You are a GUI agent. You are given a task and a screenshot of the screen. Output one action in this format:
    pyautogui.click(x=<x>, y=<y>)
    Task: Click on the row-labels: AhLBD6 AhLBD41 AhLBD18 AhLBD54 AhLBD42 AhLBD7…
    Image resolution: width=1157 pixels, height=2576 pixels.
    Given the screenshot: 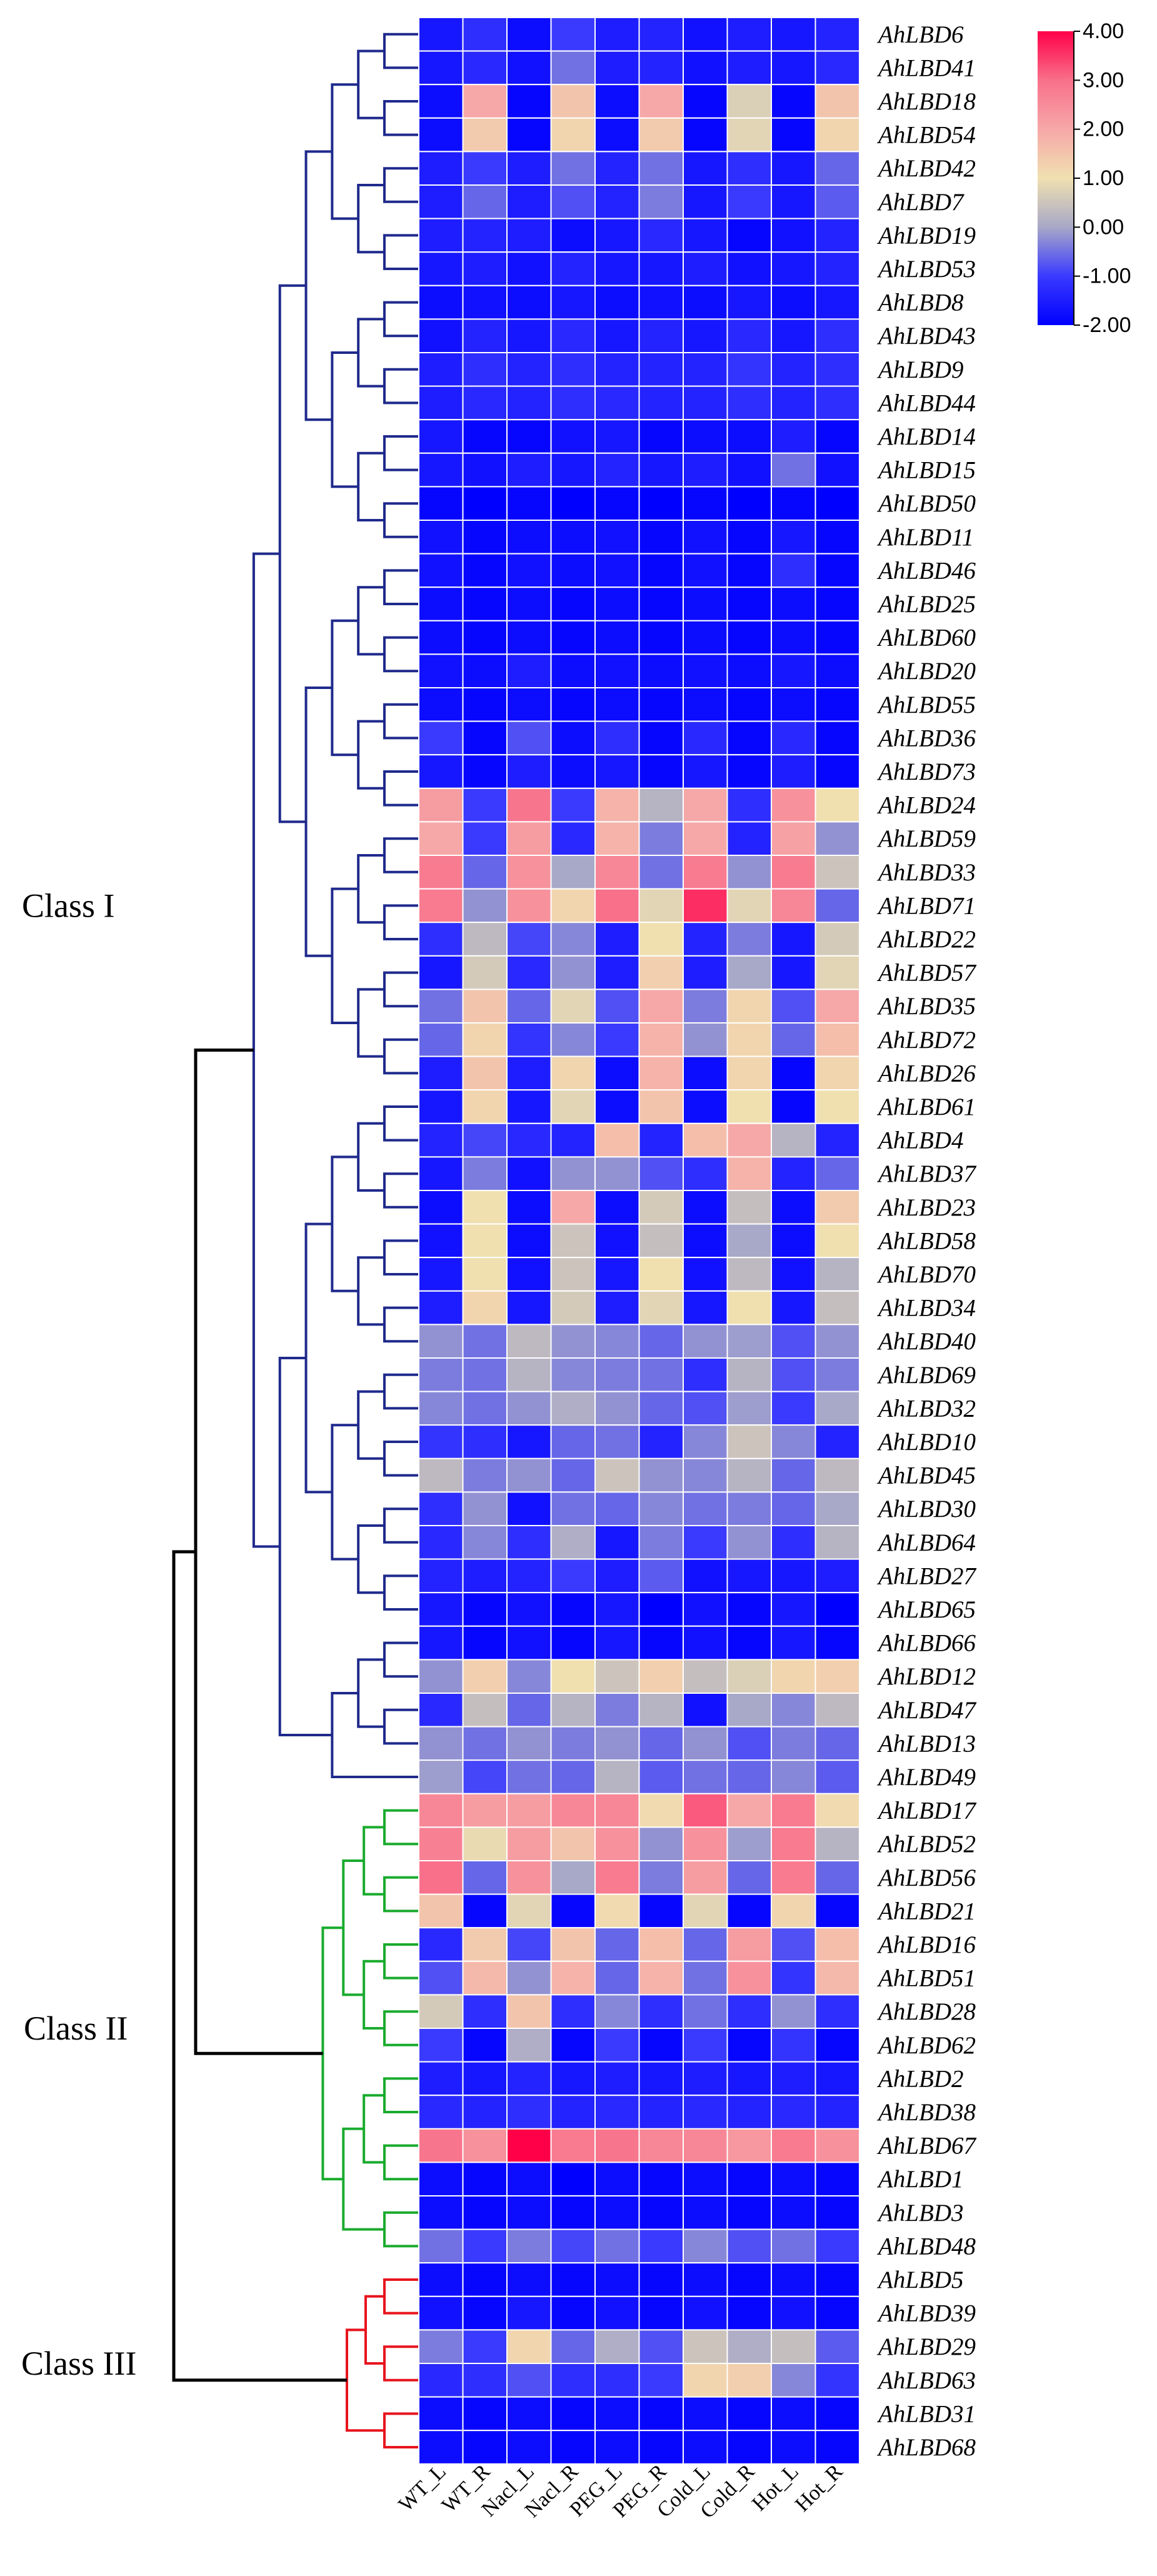 What is the action you would take?
    pyautogui.click(x=927, y=1241)
    